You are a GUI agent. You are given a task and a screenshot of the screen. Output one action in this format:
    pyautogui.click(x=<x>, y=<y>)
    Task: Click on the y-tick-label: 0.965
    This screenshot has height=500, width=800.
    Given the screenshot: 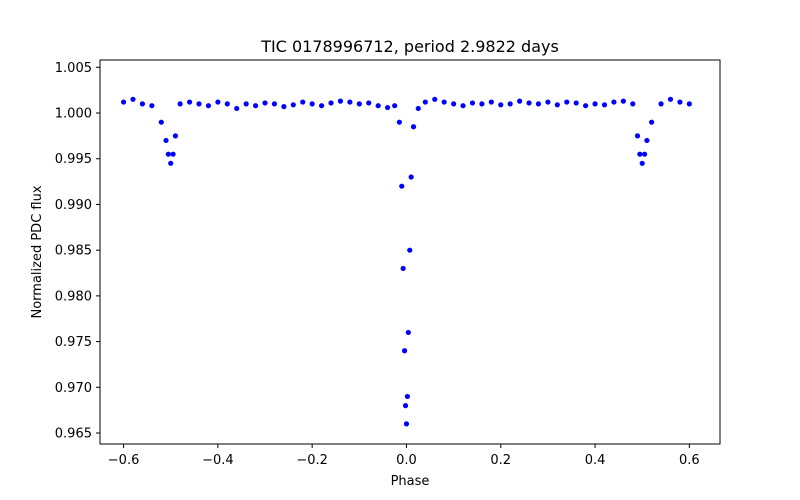 What is the action you would take?
    pyautogui.click(x=73, y=434)
    